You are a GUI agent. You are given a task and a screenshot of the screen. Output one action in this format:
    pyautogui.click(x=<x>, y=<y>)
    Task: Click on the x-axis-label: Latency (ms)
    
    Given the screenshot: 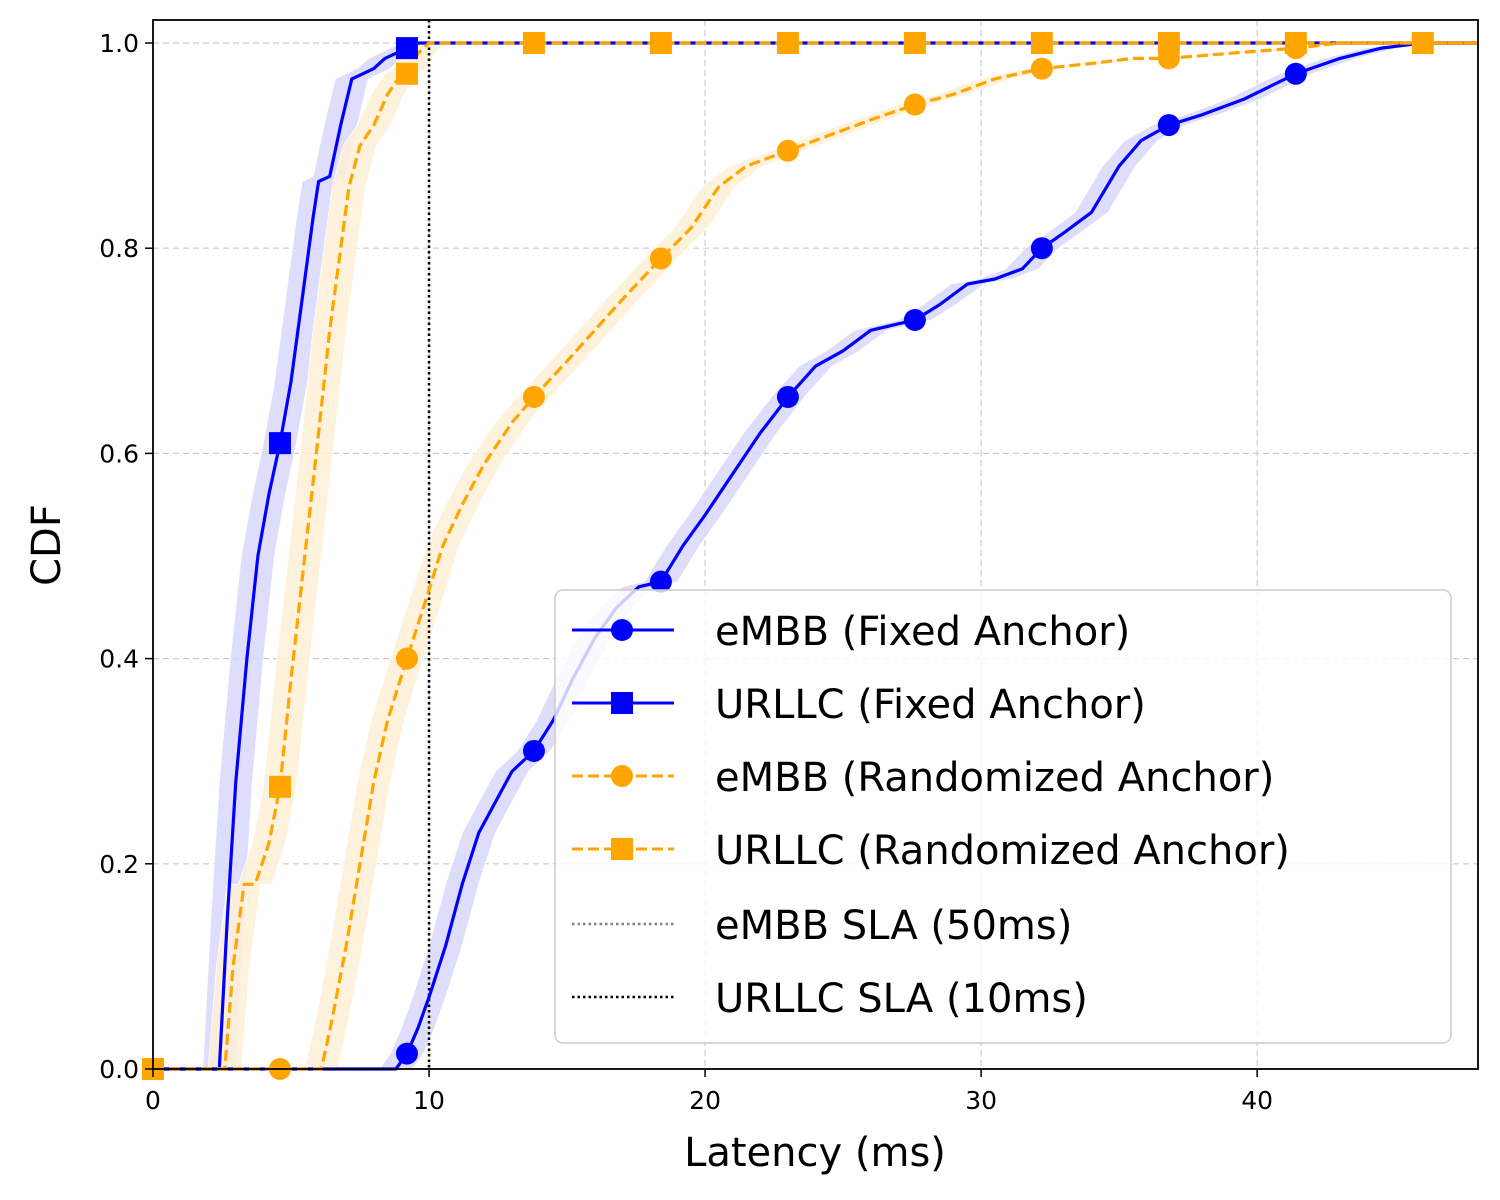 What is the action you would take?
    pyautogui.click(x=815, y=1153)
    